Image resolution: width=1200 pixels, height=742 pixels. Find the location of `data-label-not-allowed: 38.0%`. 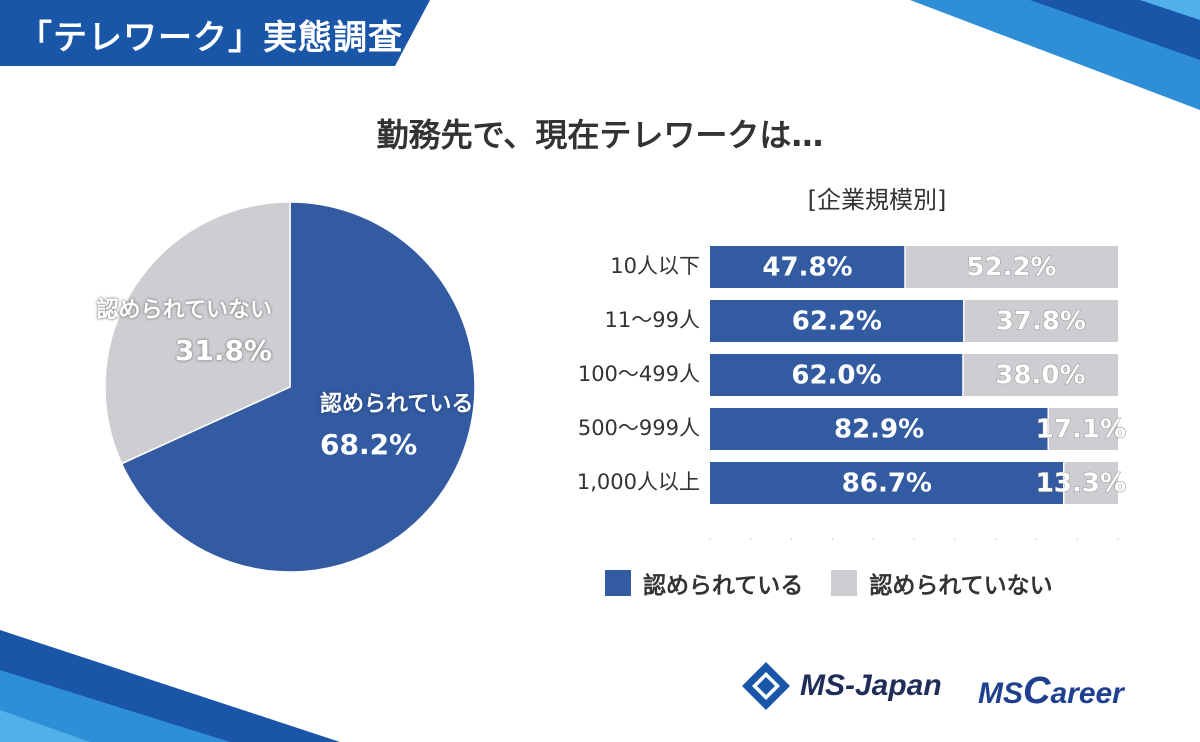

data-label-not-allowed: 38.0% is located at coordinates (1040, 376).